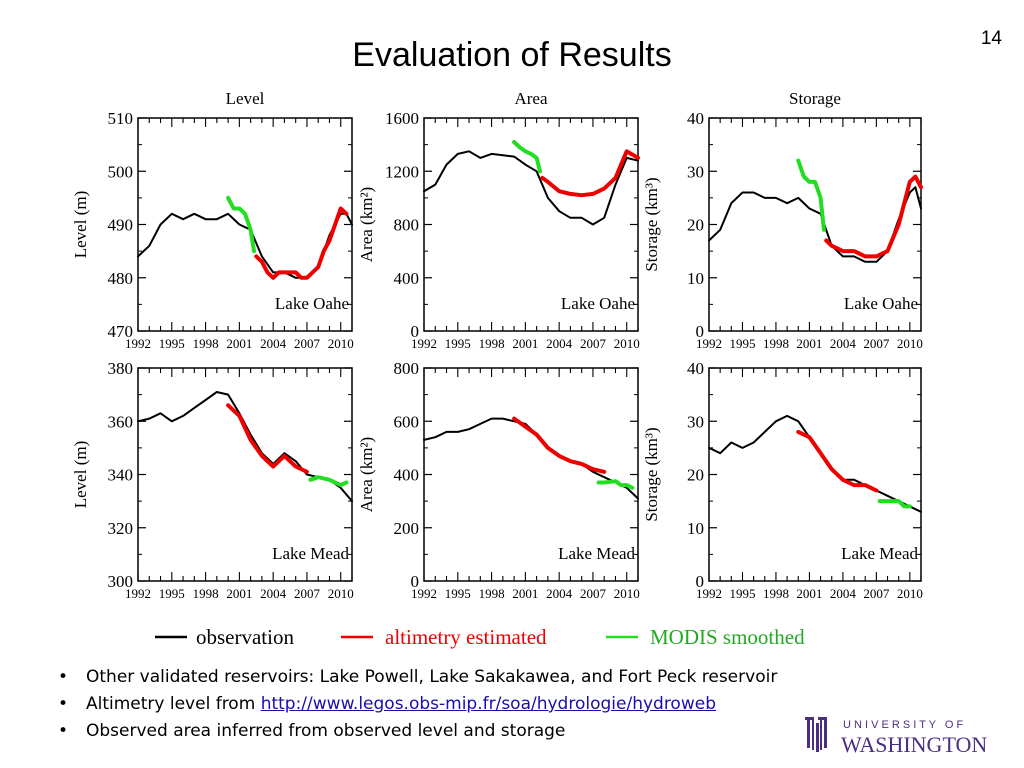  I want to click on y-tick-label: 360, so click(121, 421).